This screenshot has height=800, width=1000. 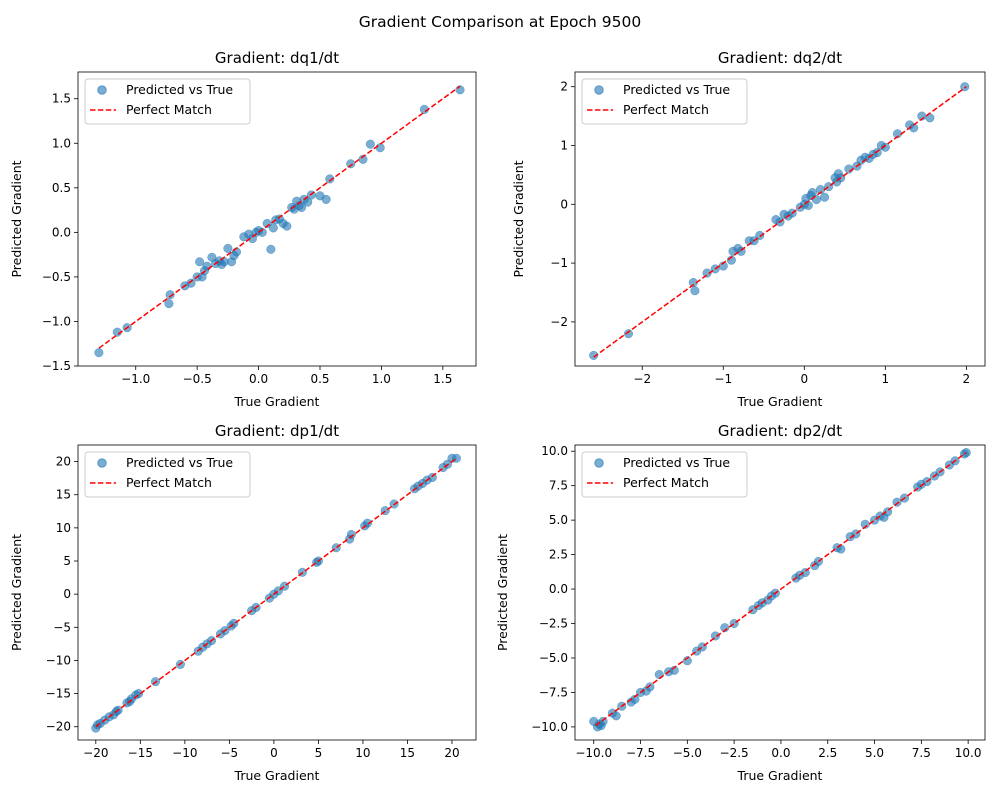 I want to click on y-tick-label: 5.0, so click(x=558, y=520).